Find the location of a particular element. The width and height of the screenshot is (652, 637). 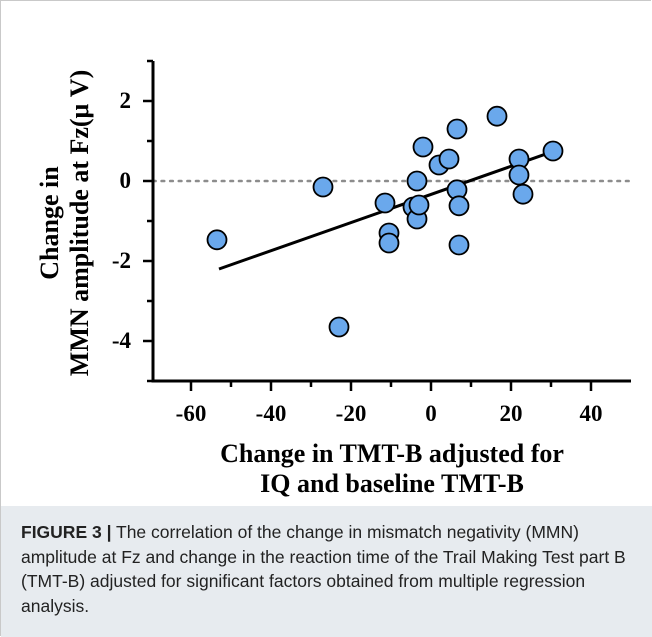

x-tick-label: 0 is located at coordinates (431, 413).